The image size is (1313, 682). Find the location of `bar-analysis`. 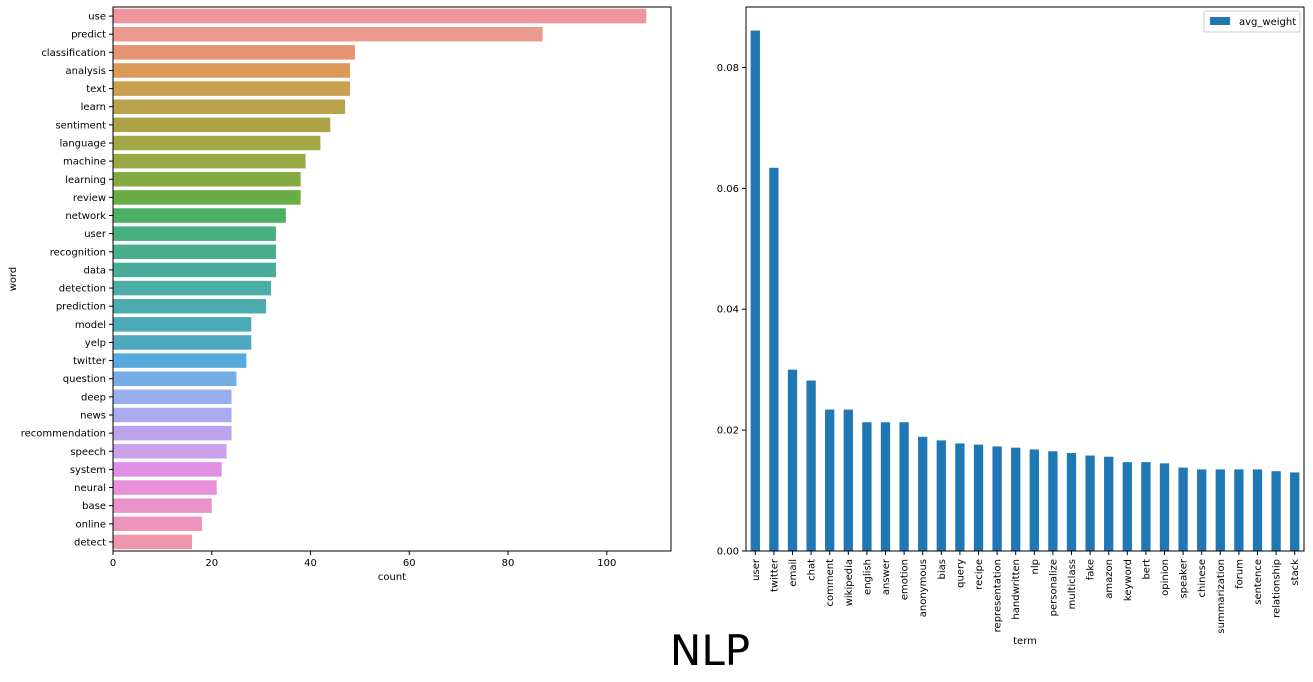

bar-analysis is located at coordinates (232, 70).